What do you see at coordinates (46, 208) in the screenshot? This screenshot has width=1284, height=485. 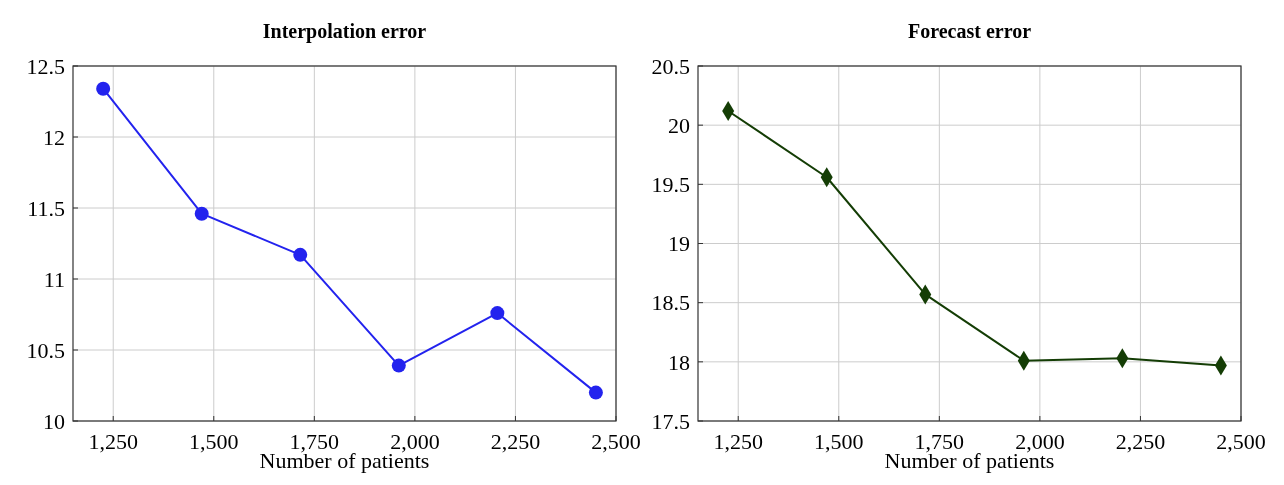 I see `y-tick-label: 11.5` at bounding box center [46, 208].